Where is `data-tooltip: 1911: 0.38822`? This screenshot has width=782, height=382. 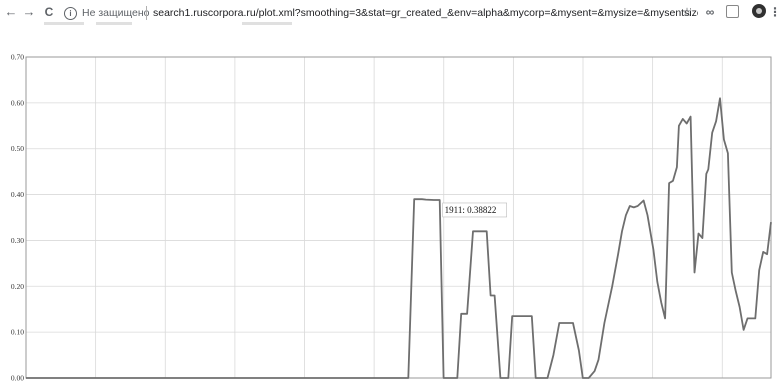
data-tooltip: 1911: 0.38822 is located at coordinates (474, 210).